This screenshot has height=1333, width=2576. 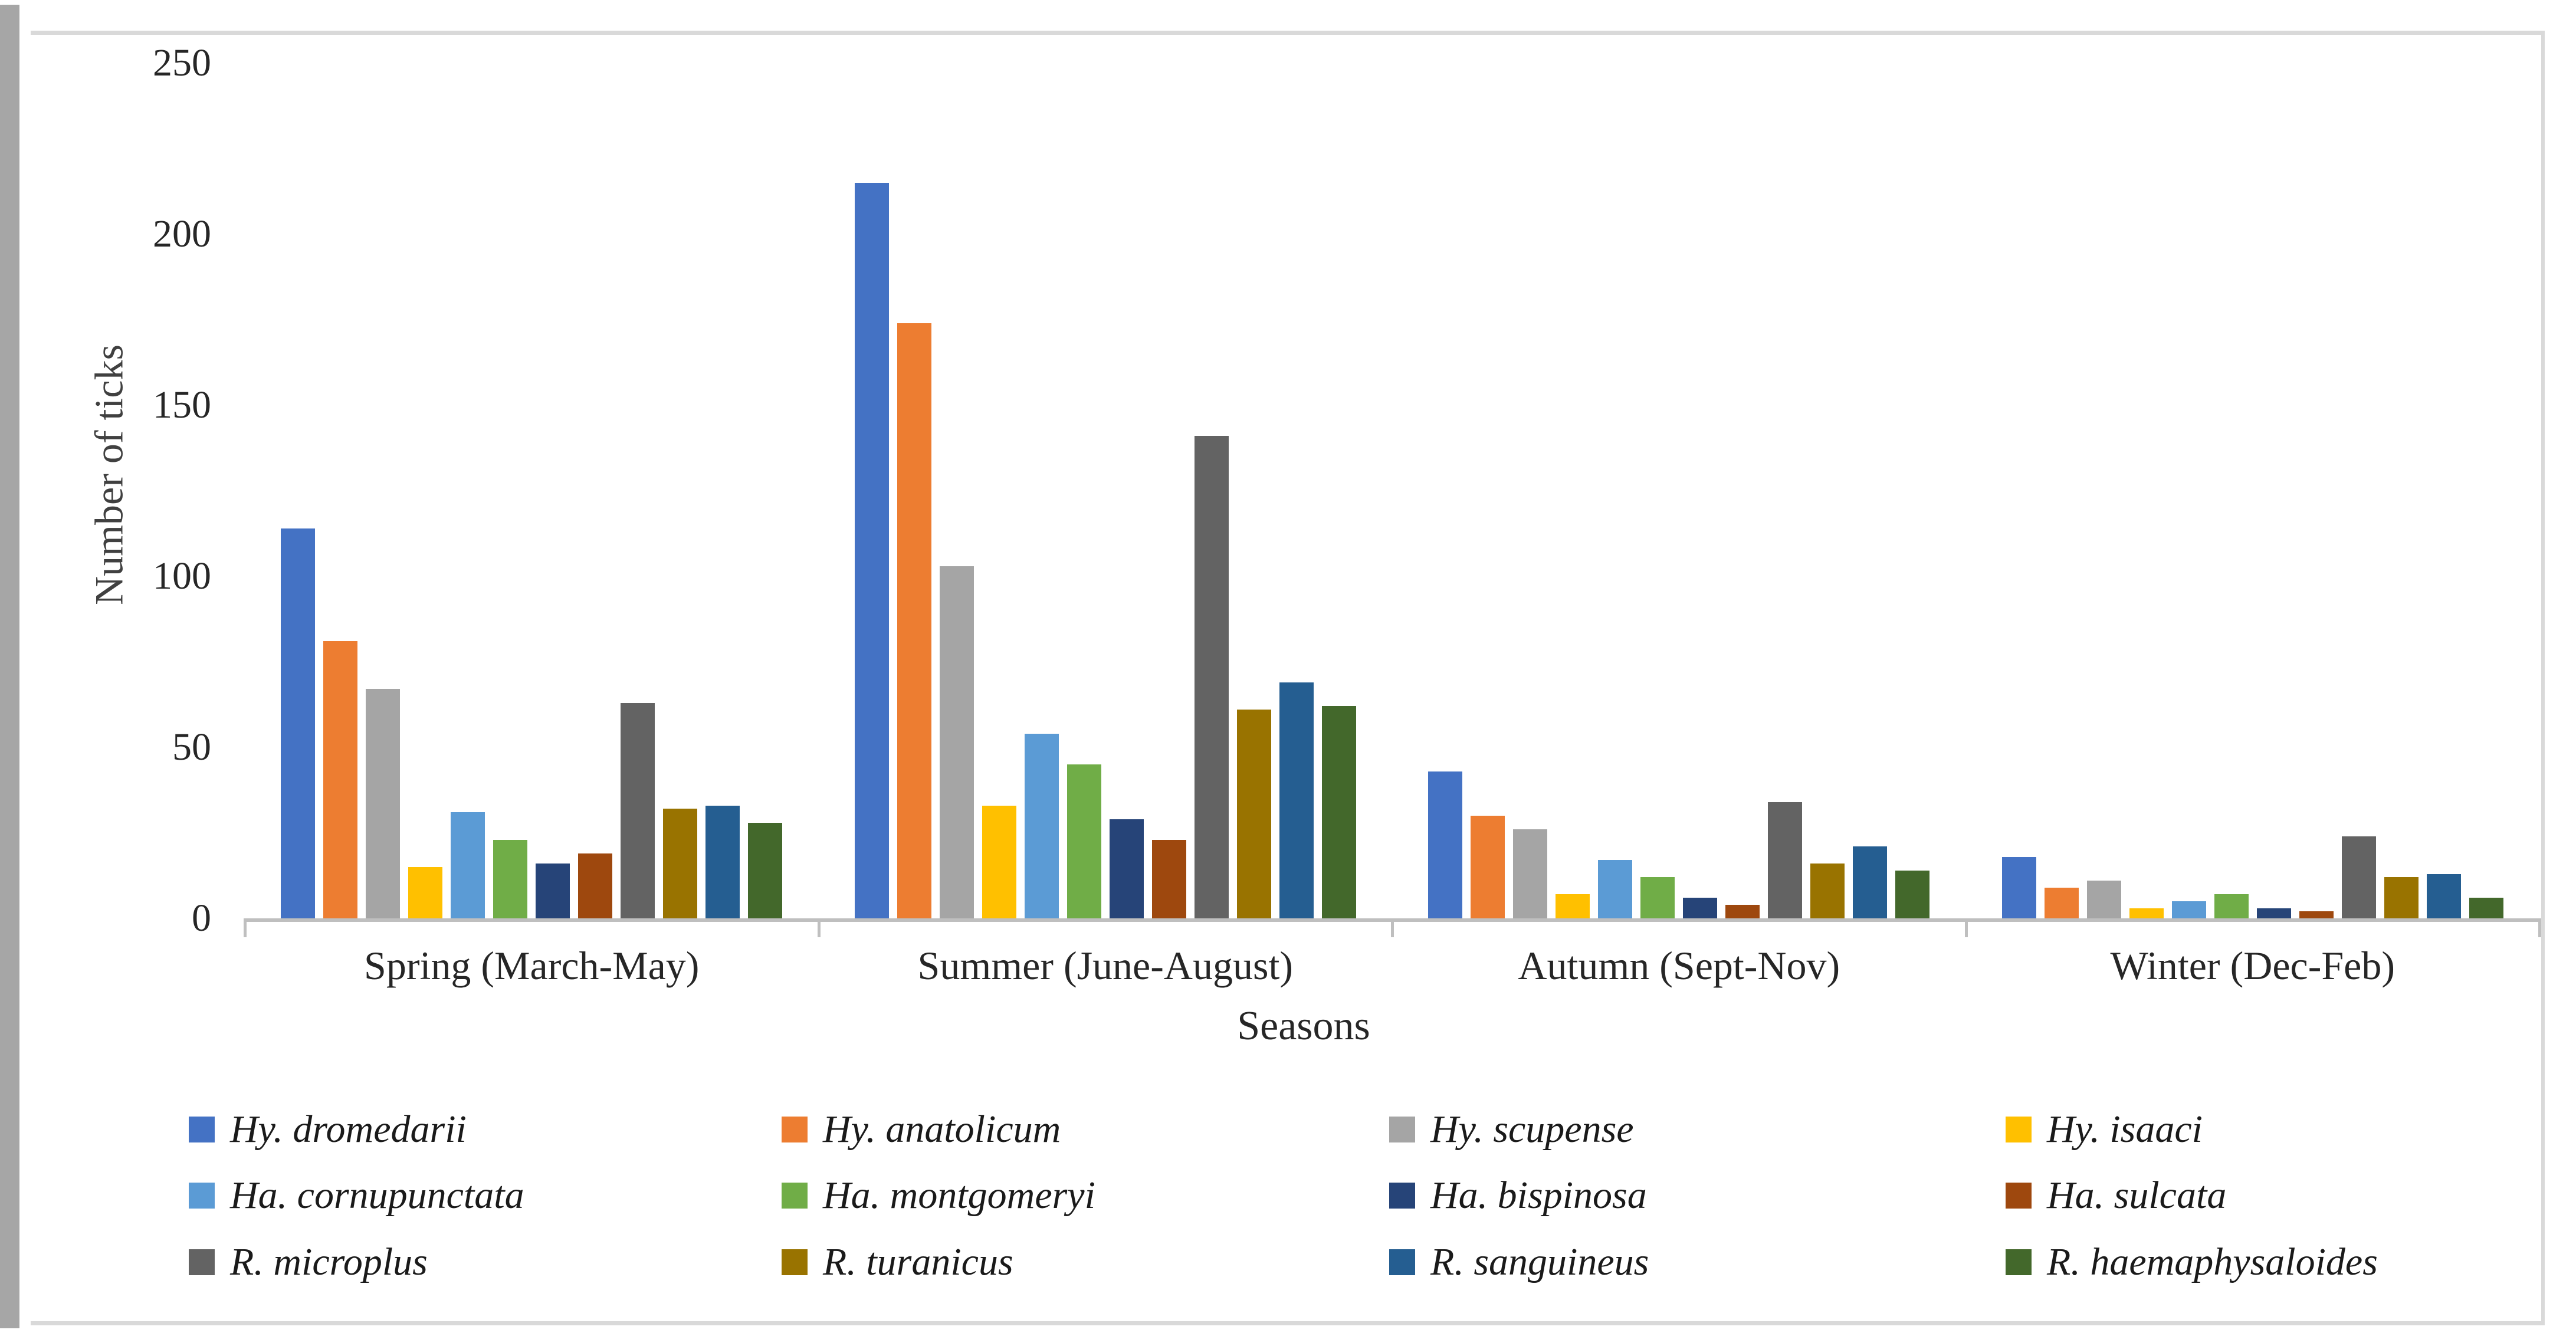 I want to click on legend-item-r-sanguineus: R. sanguineus, so click(x=1519, y=1262).